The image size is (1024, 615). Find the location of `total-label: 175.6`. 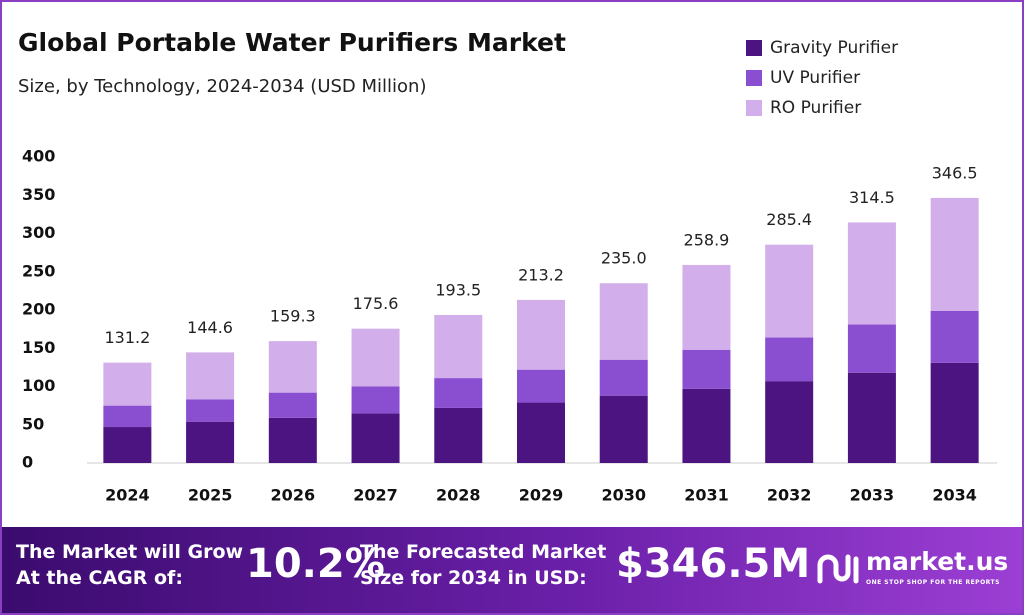

total-label: 175.6 is located at coordinates (376, 303).